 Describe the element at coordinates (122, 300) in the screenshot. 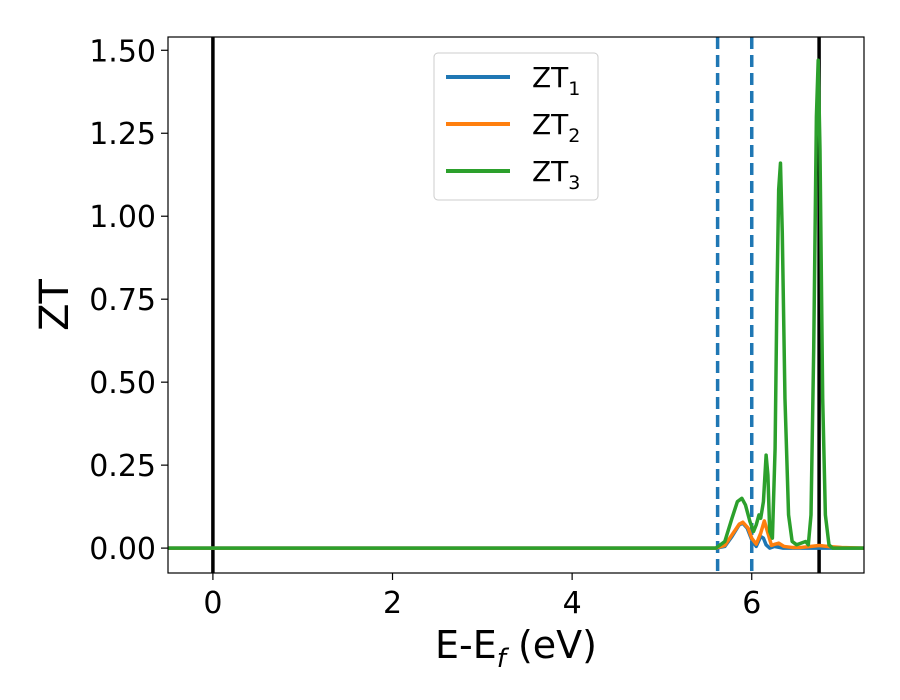

I see `y-tick-label: 0.75` at that location.